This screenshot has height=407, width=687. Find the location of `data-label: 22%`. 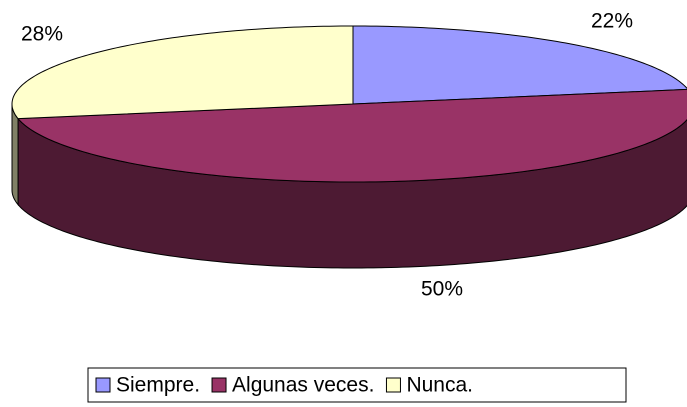

data-label: 22% is located at coordinates (612, 21).